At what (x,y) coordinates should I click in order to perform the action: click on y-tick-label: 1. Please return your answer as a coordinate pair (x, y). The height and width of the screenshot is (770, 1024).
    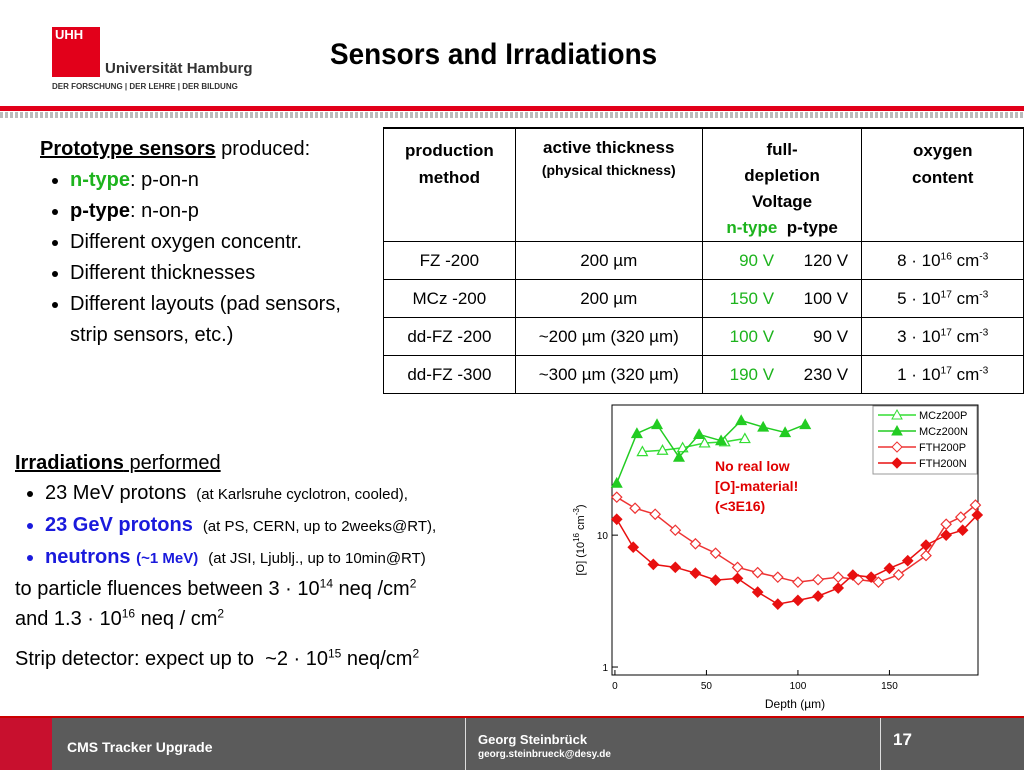
    Looking at the image, I should click on (605, 668).